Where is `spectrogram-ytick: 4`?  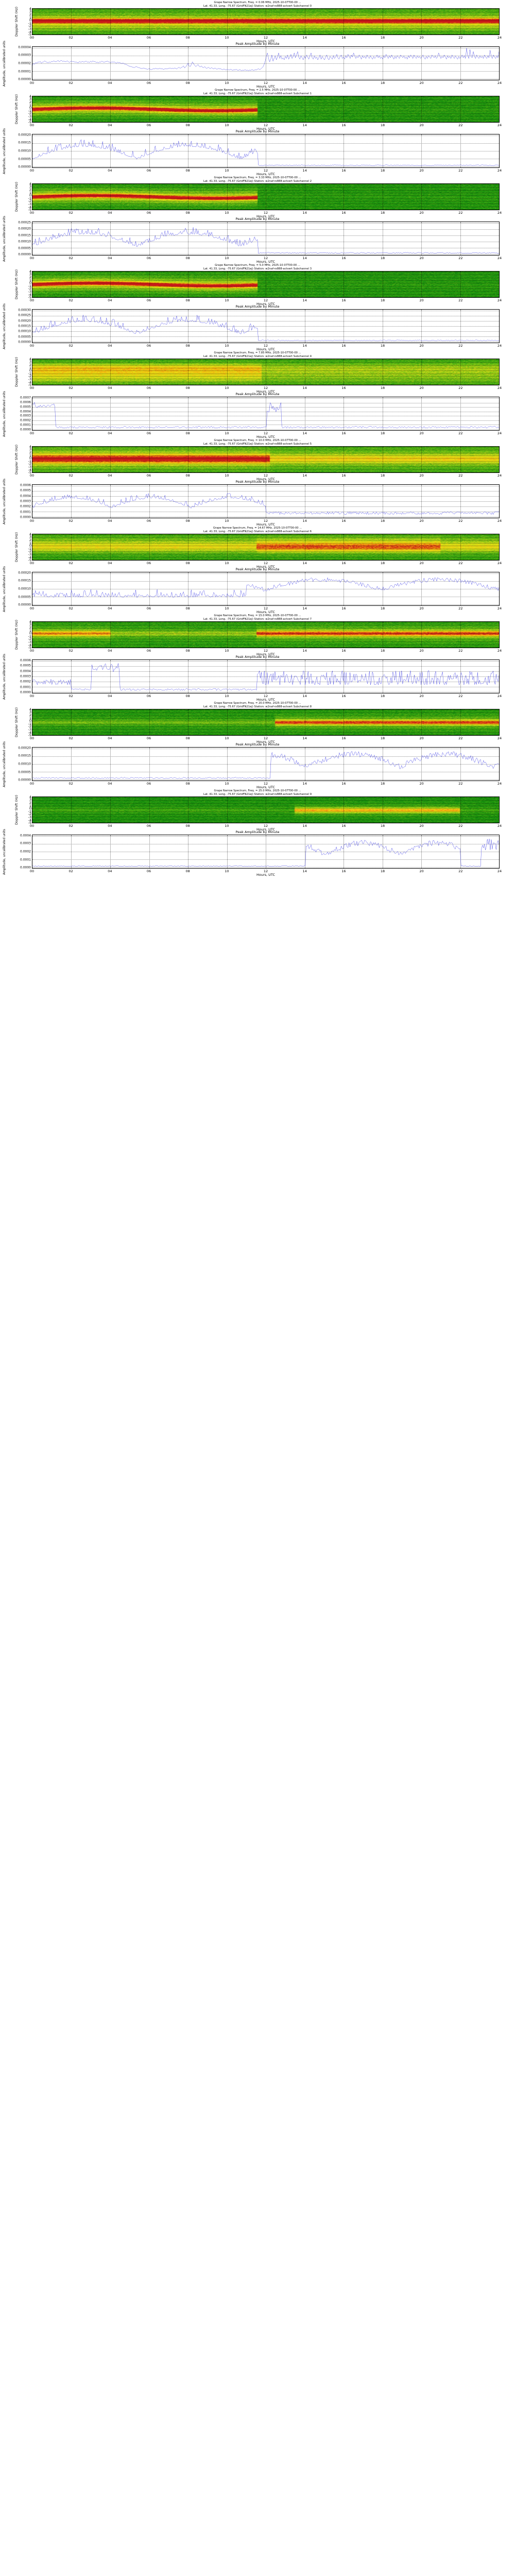
spectrogram-ytick: 4 is located at coordinates (30, 8).